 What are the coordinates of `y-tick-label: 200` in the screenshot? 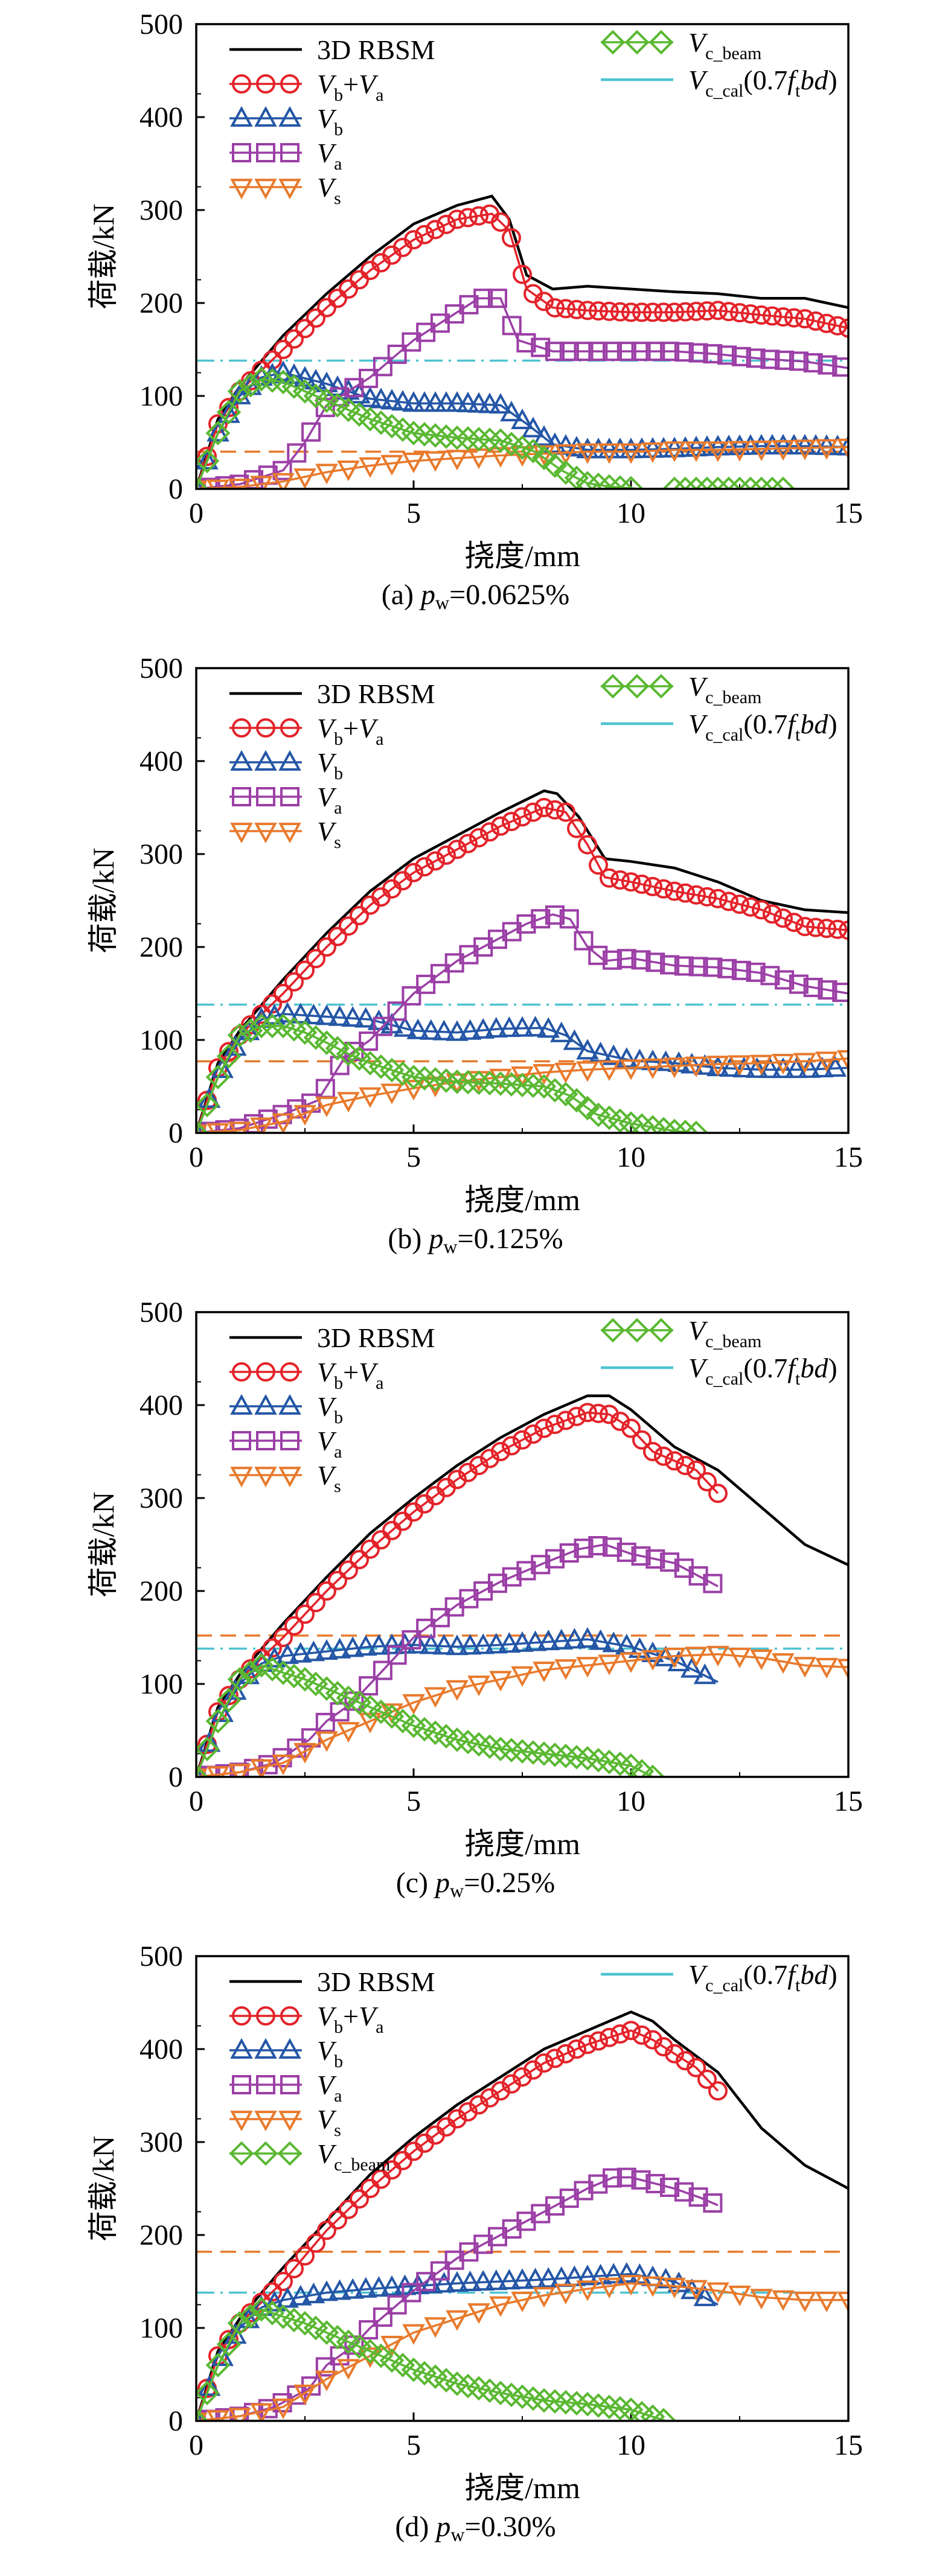 It's located at (161, 2235).